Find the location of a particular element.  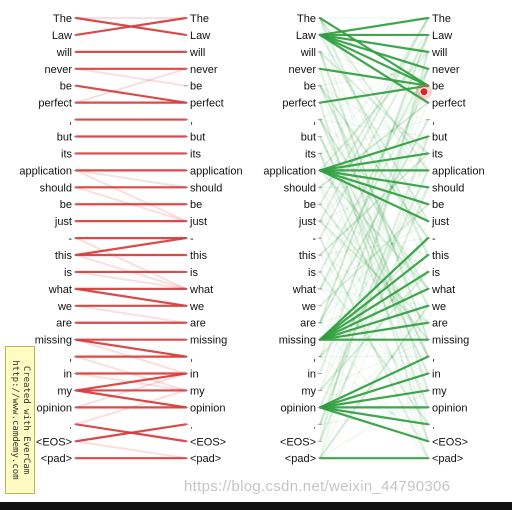

target-token-label: will is located at coordinates (197, 53).